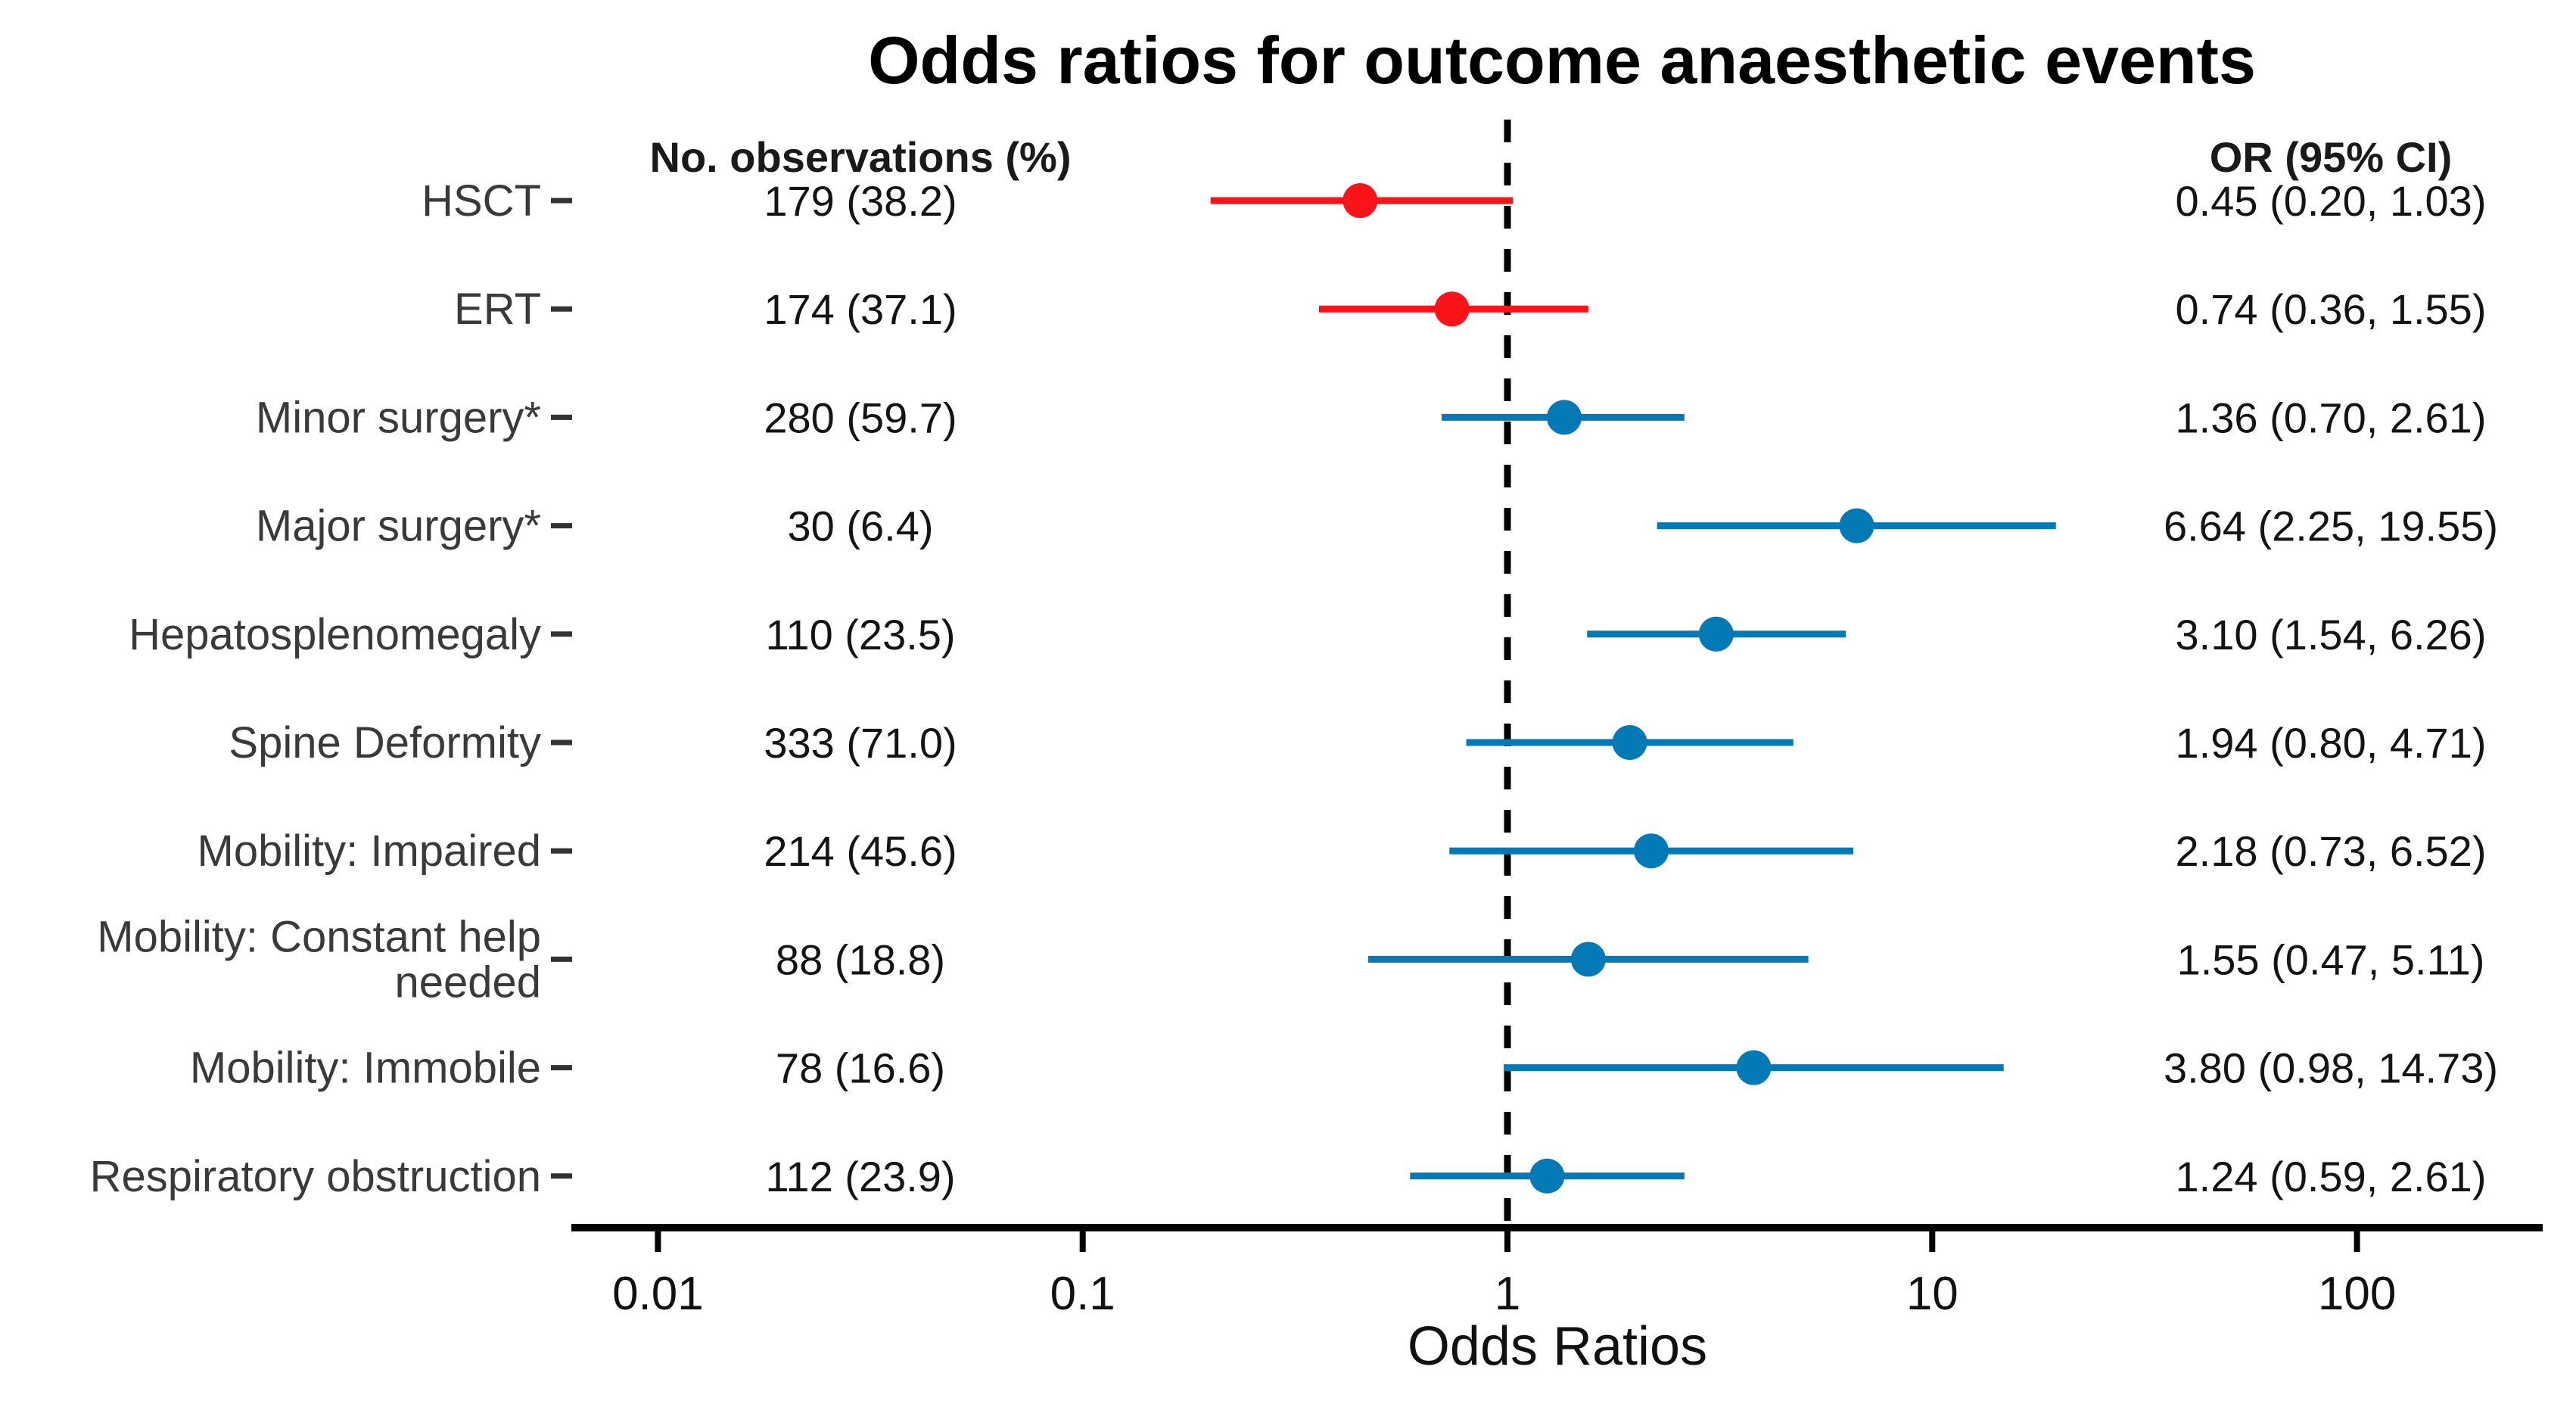 The width and height of the screenshot is (2576, 1404). Describe the element at coordinates (2331, 201) in the screenshot. I see `or-ci-value: 0.45 (0.20, 1.03)` at that location.